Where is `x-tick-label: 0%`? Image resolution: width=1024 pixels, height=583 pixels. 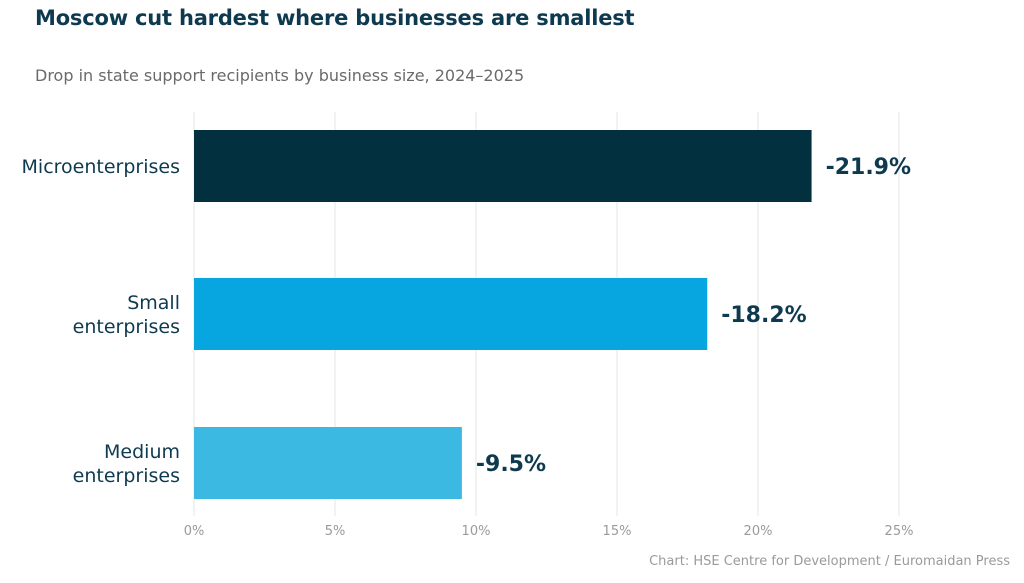
x-tick-label: 0% is located at coordinates (194, 531).